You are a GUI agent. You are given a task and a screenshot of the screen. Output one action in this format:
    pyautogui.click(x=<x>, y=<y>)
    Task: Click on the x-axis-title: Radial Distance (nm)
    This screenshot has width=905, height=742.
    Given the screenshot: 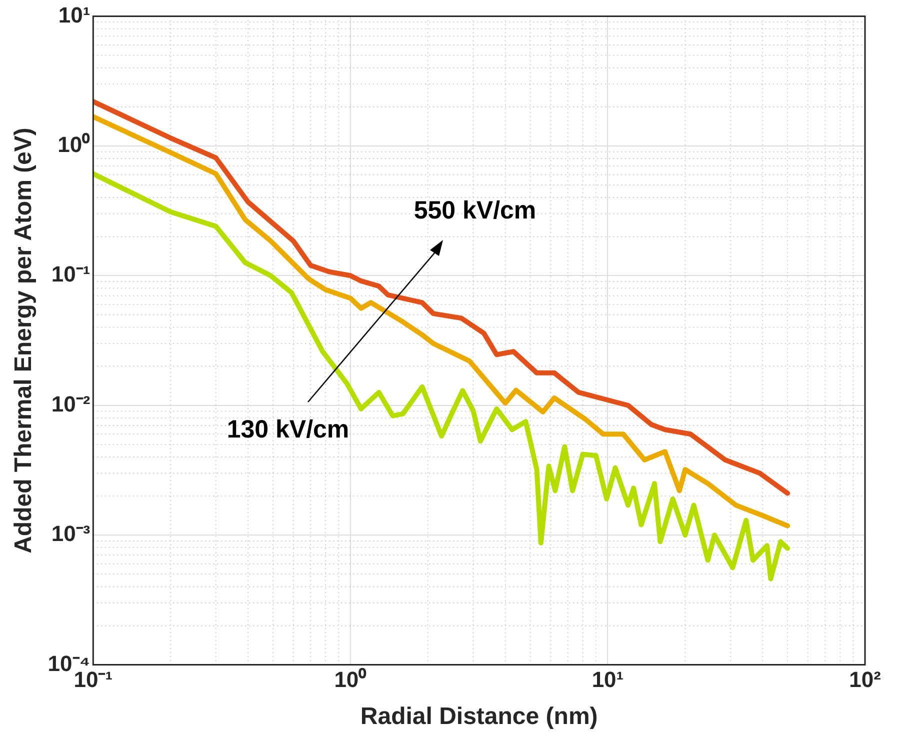 What is the action you would take?
    pyautogui.click(x=479, y=716)
    